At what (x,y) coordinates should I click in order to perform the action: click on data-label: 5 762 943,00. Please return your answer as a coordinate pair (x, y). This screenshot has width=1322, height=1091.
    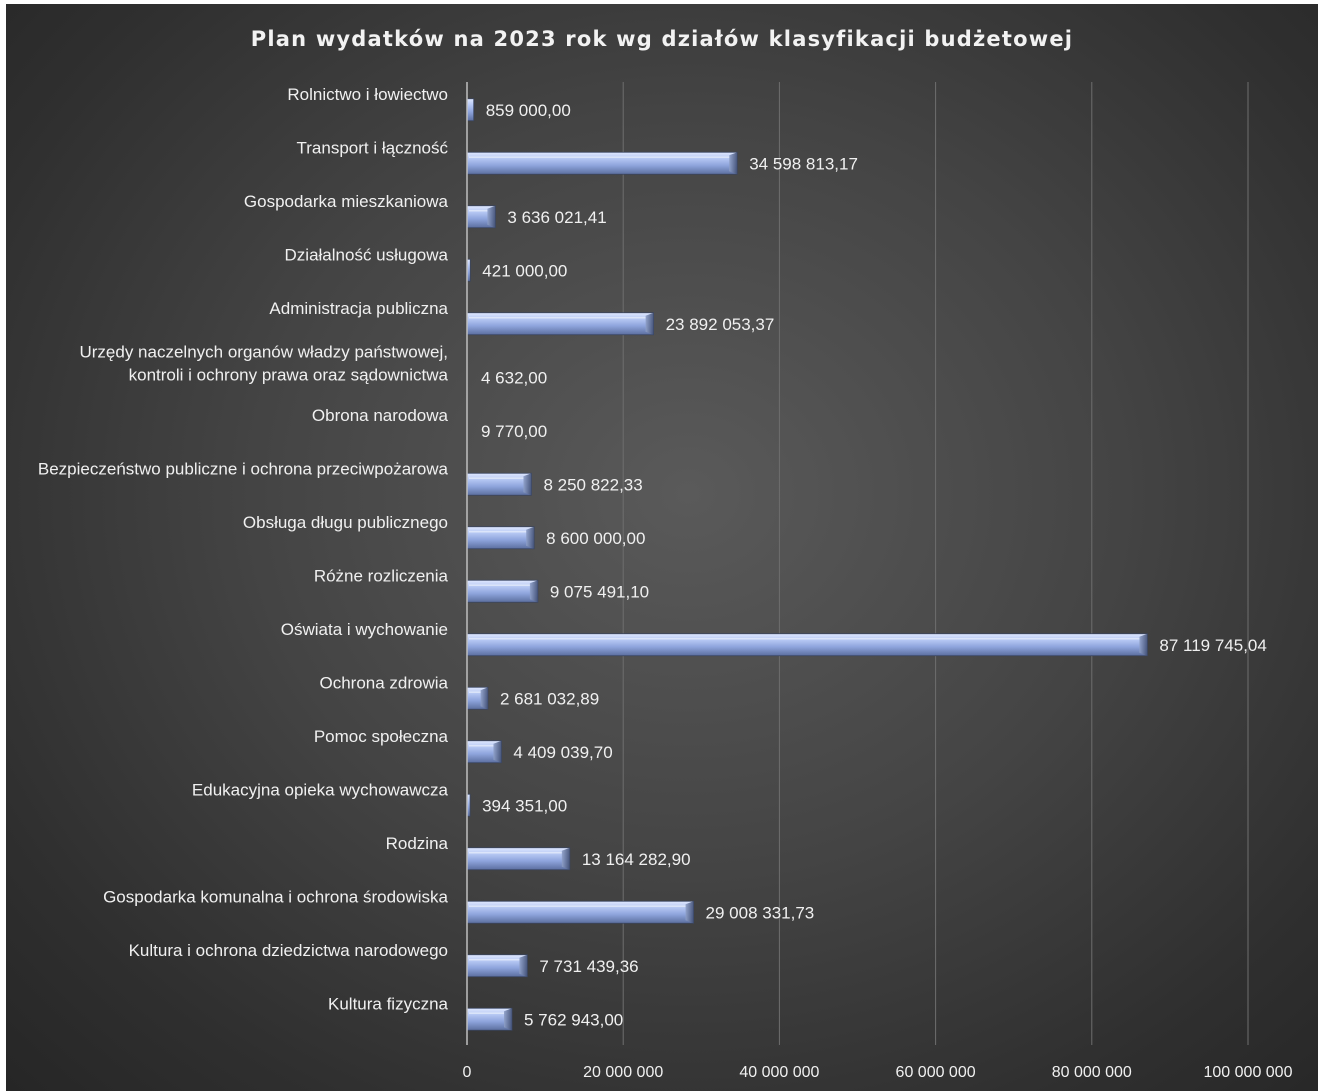
    Looking at the image, I should click on (573, 1019).